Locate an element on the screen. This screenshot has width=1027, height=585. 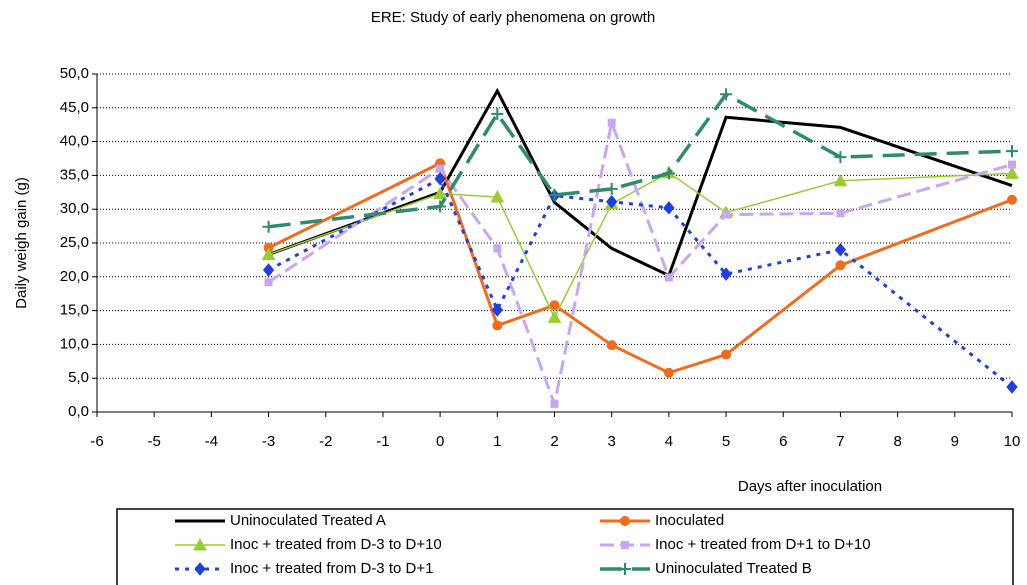
x-tick-label: 6 is located at coordinates (783, 441).